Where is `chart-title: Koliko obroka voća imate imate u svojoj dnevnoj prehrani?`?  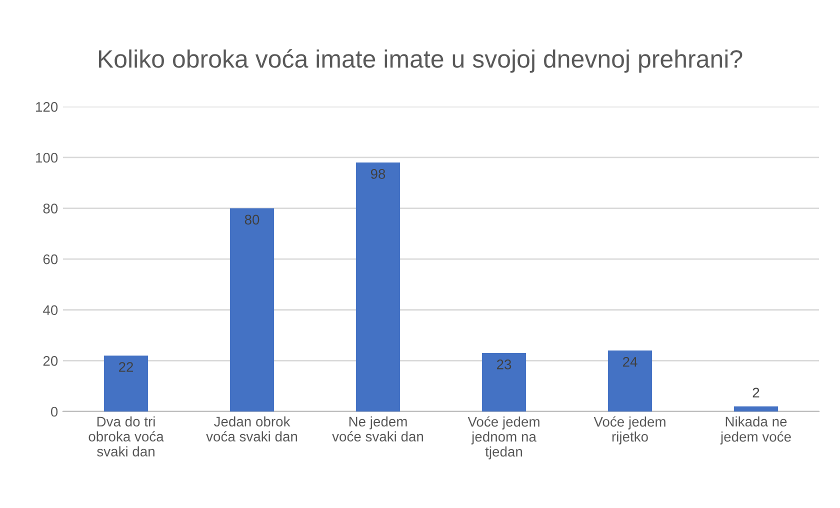 chart-title: Koliko obroka voća imate imate u svojoj dnevnoj prehrani? is located at coordinates (420, 61).